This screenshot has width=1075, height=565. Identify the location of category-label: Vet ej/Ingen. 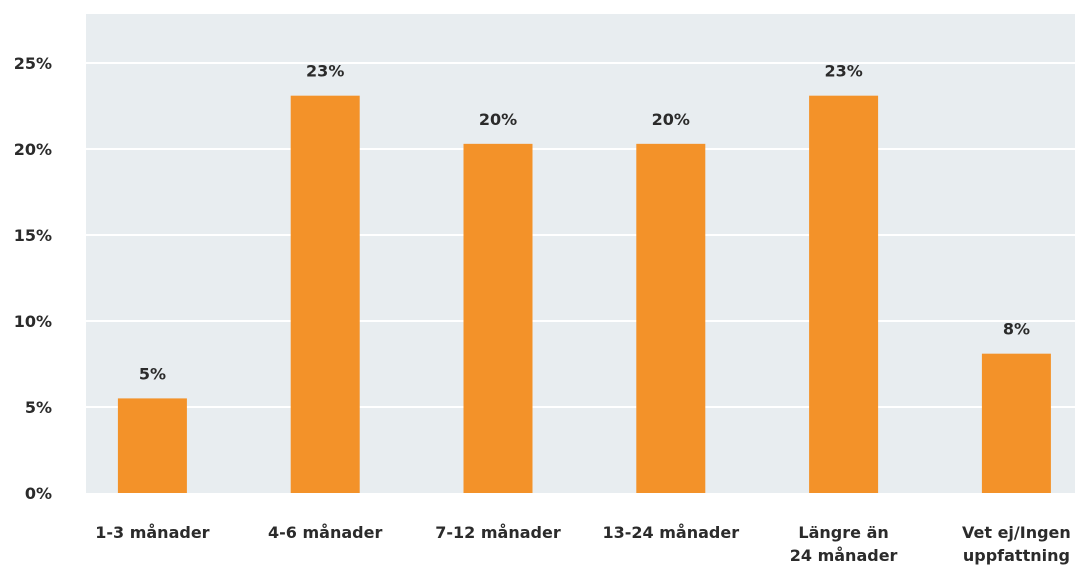
(1016, 532).